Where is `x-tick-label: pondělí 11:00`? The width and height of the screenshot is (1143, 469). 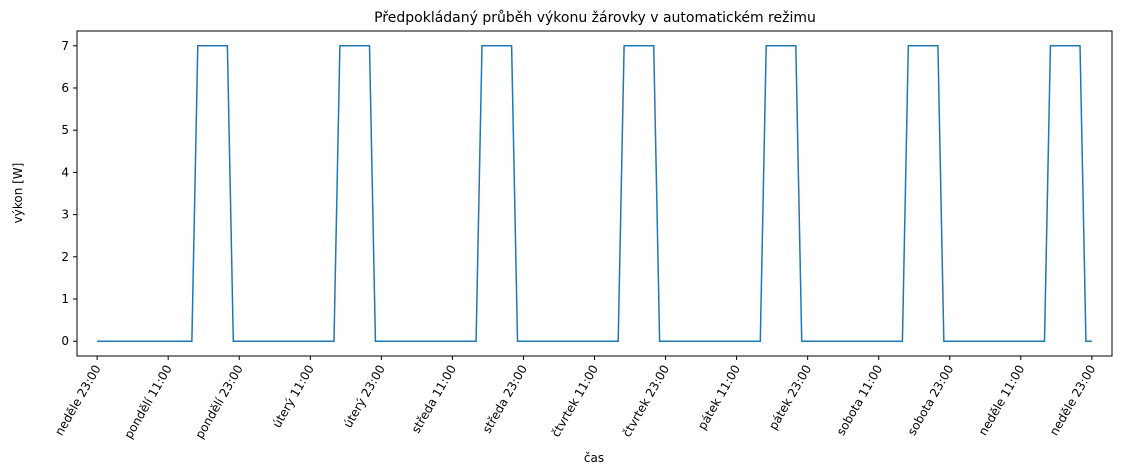
x-tick-label: pondělí 11:00 is located at coordinates (147, 402).